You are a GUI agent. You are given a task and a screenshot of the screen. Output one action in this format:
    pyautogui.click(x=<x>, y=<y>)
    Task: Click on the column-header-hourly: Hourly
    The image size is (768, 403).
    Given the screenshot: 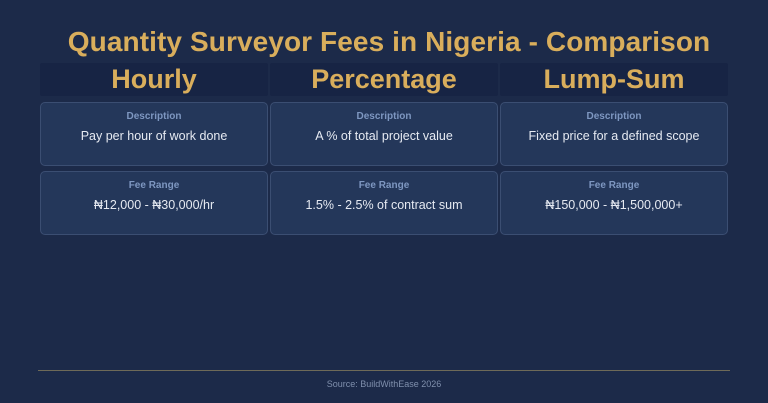 What is the action you would take?
    pyautogui.click(x=154, y=79)
    